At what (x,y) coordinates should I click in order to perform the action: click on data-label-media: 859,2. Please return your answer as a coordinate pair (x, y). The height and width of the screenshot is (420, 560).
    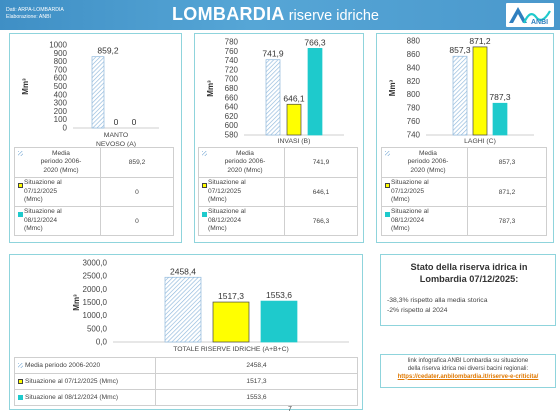
    Looking at the image, I should click on (108, 51).